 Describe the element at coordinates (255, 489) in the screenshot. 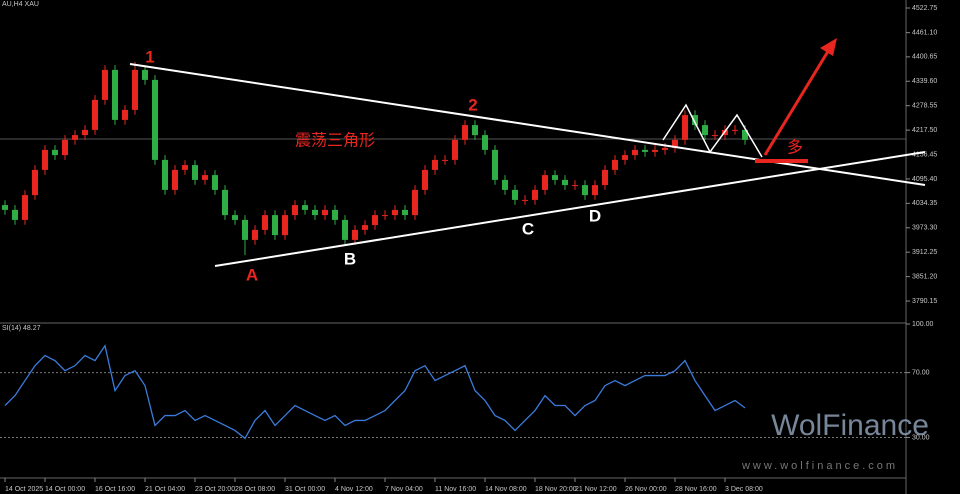

I see `x-tick-label: 28 Oct 08:00` at that location.